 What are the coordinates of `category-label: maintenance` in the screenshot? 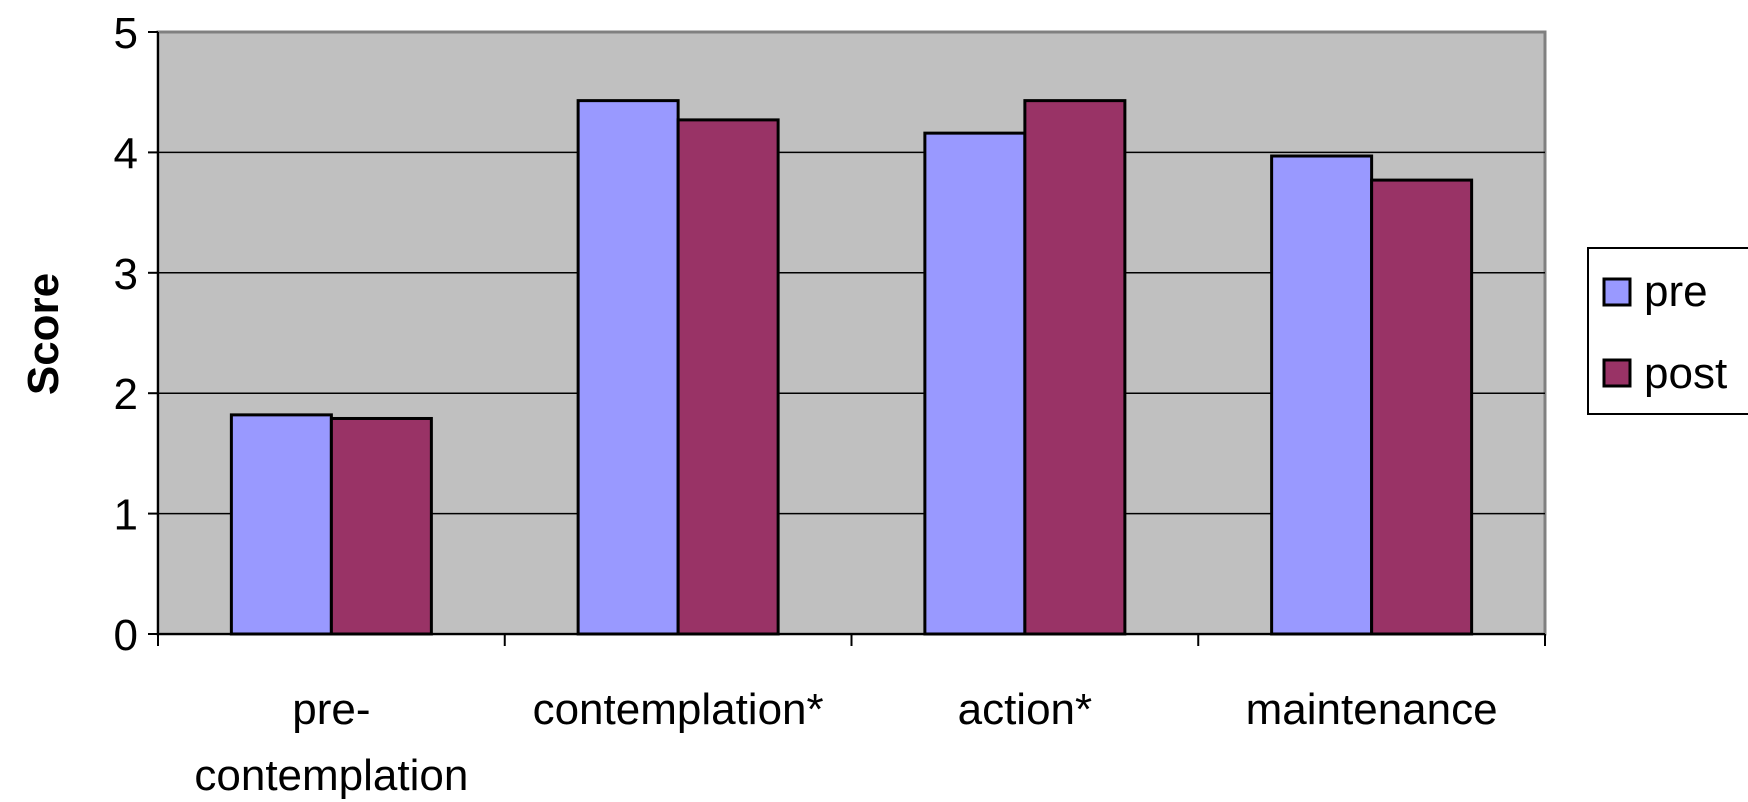 It's located at (1372, 709).